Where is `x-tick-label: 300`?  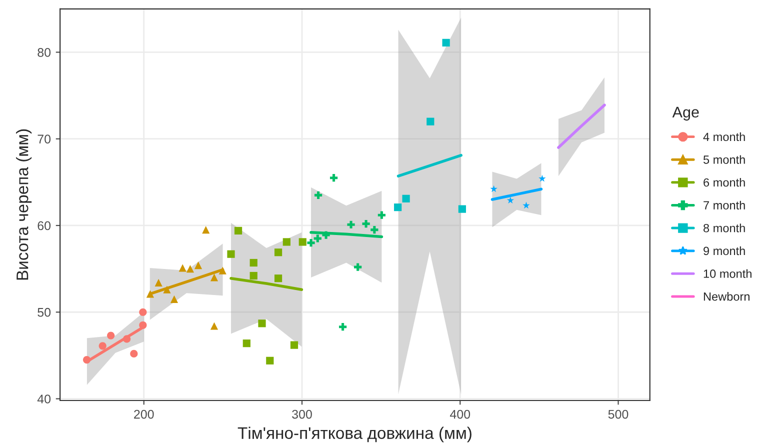 x-tick-label: 300 is located at coordinates (302, 414).